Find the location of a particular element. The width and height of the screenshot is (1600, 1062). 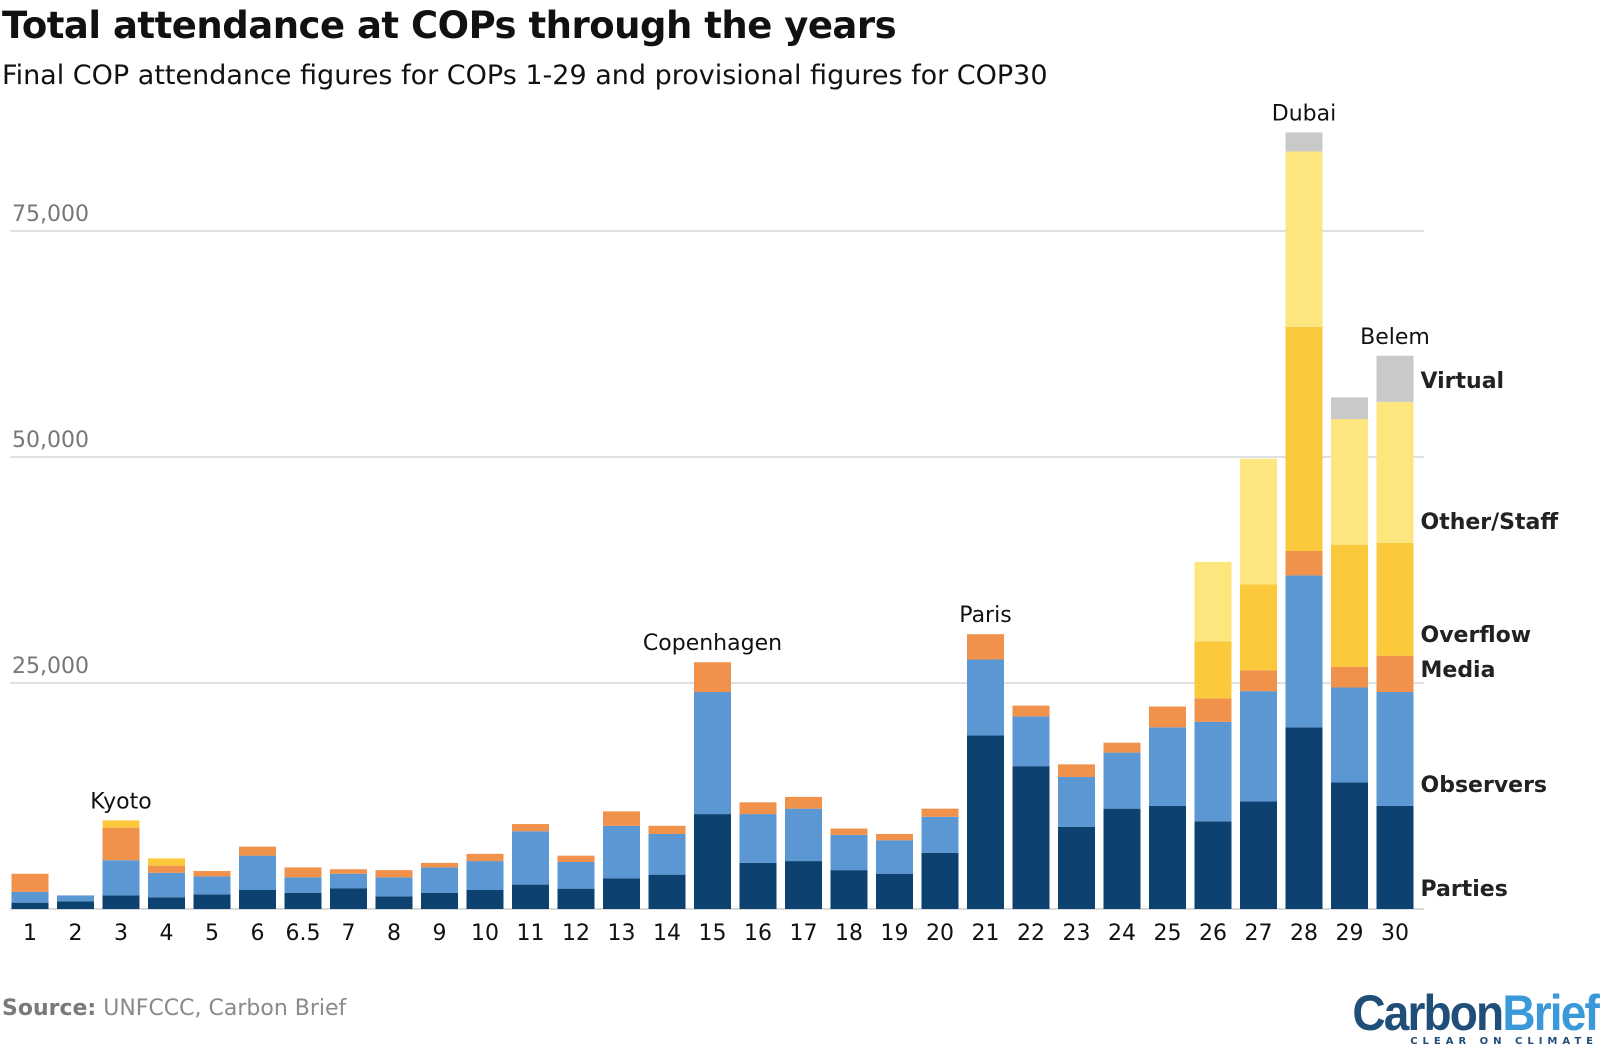

bar-segment-virtual is located at coordinates (1349, 408).